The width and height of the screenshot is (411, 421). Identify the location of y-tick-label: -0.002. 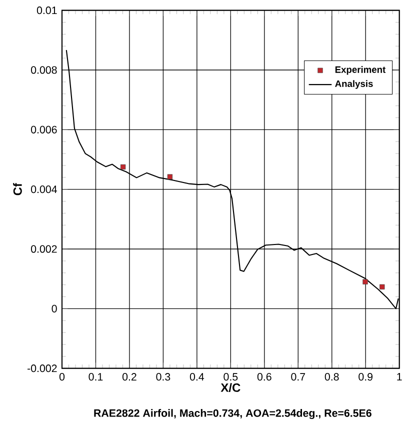
(42, 368).